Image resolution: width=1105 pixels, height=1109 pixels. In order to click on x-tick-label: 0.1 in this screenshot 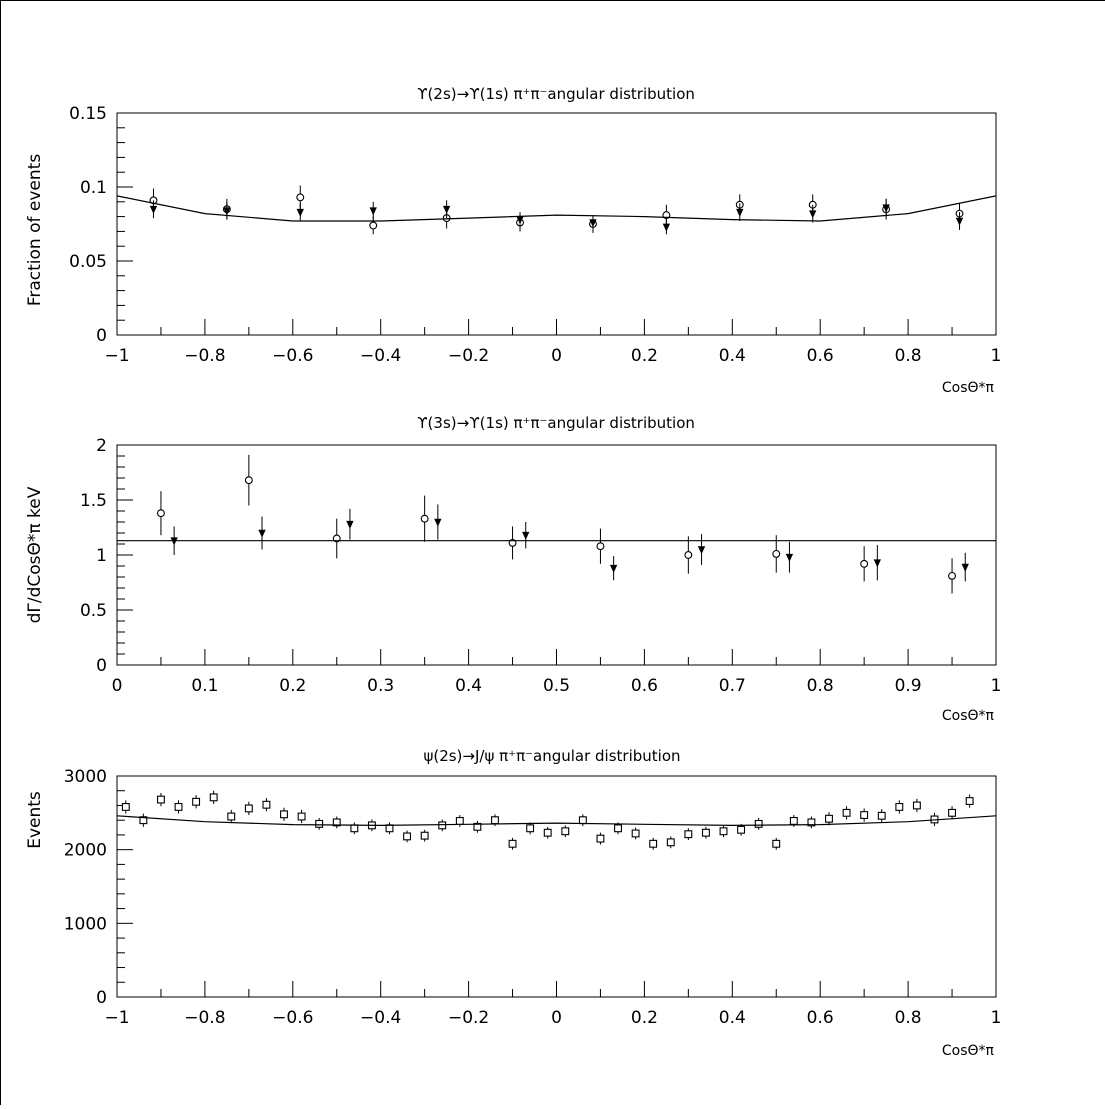, I will do `click(204, 686)`.